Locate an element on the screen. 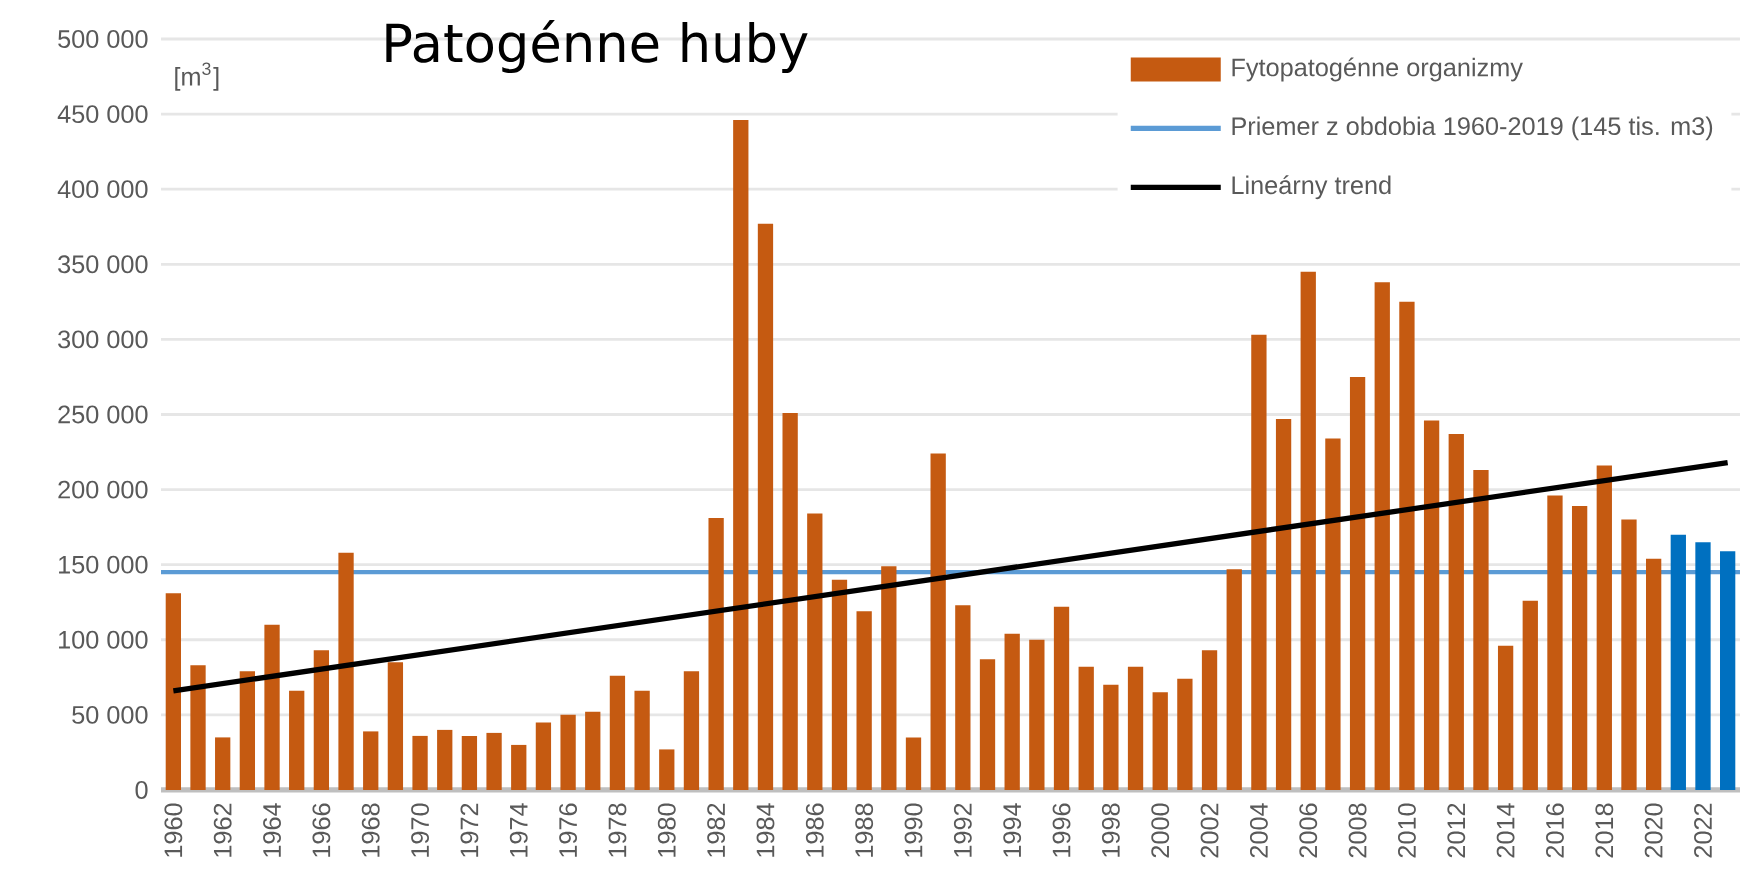 This screenshot has width=1740, height=896. y-tick-label: 500 000 is located at coordinates (103, 39).